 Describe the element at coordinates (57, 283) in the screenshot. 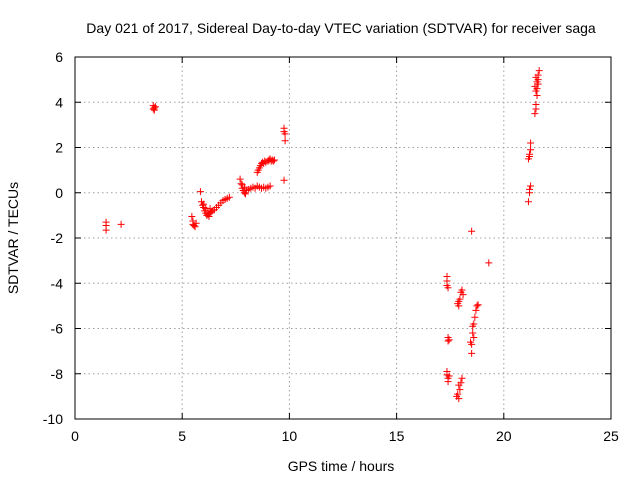

I see `y-tick-label: -4` at that location.